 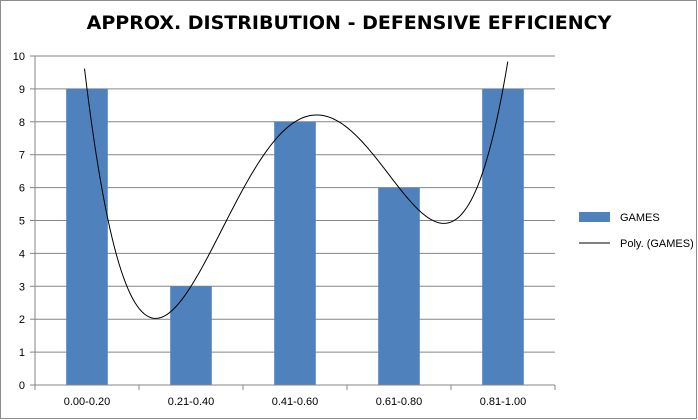 What do you see at coordinates (22, 189) in the screenshot?
I see `y-tick-label: 6` at bounding box center [22, 189].